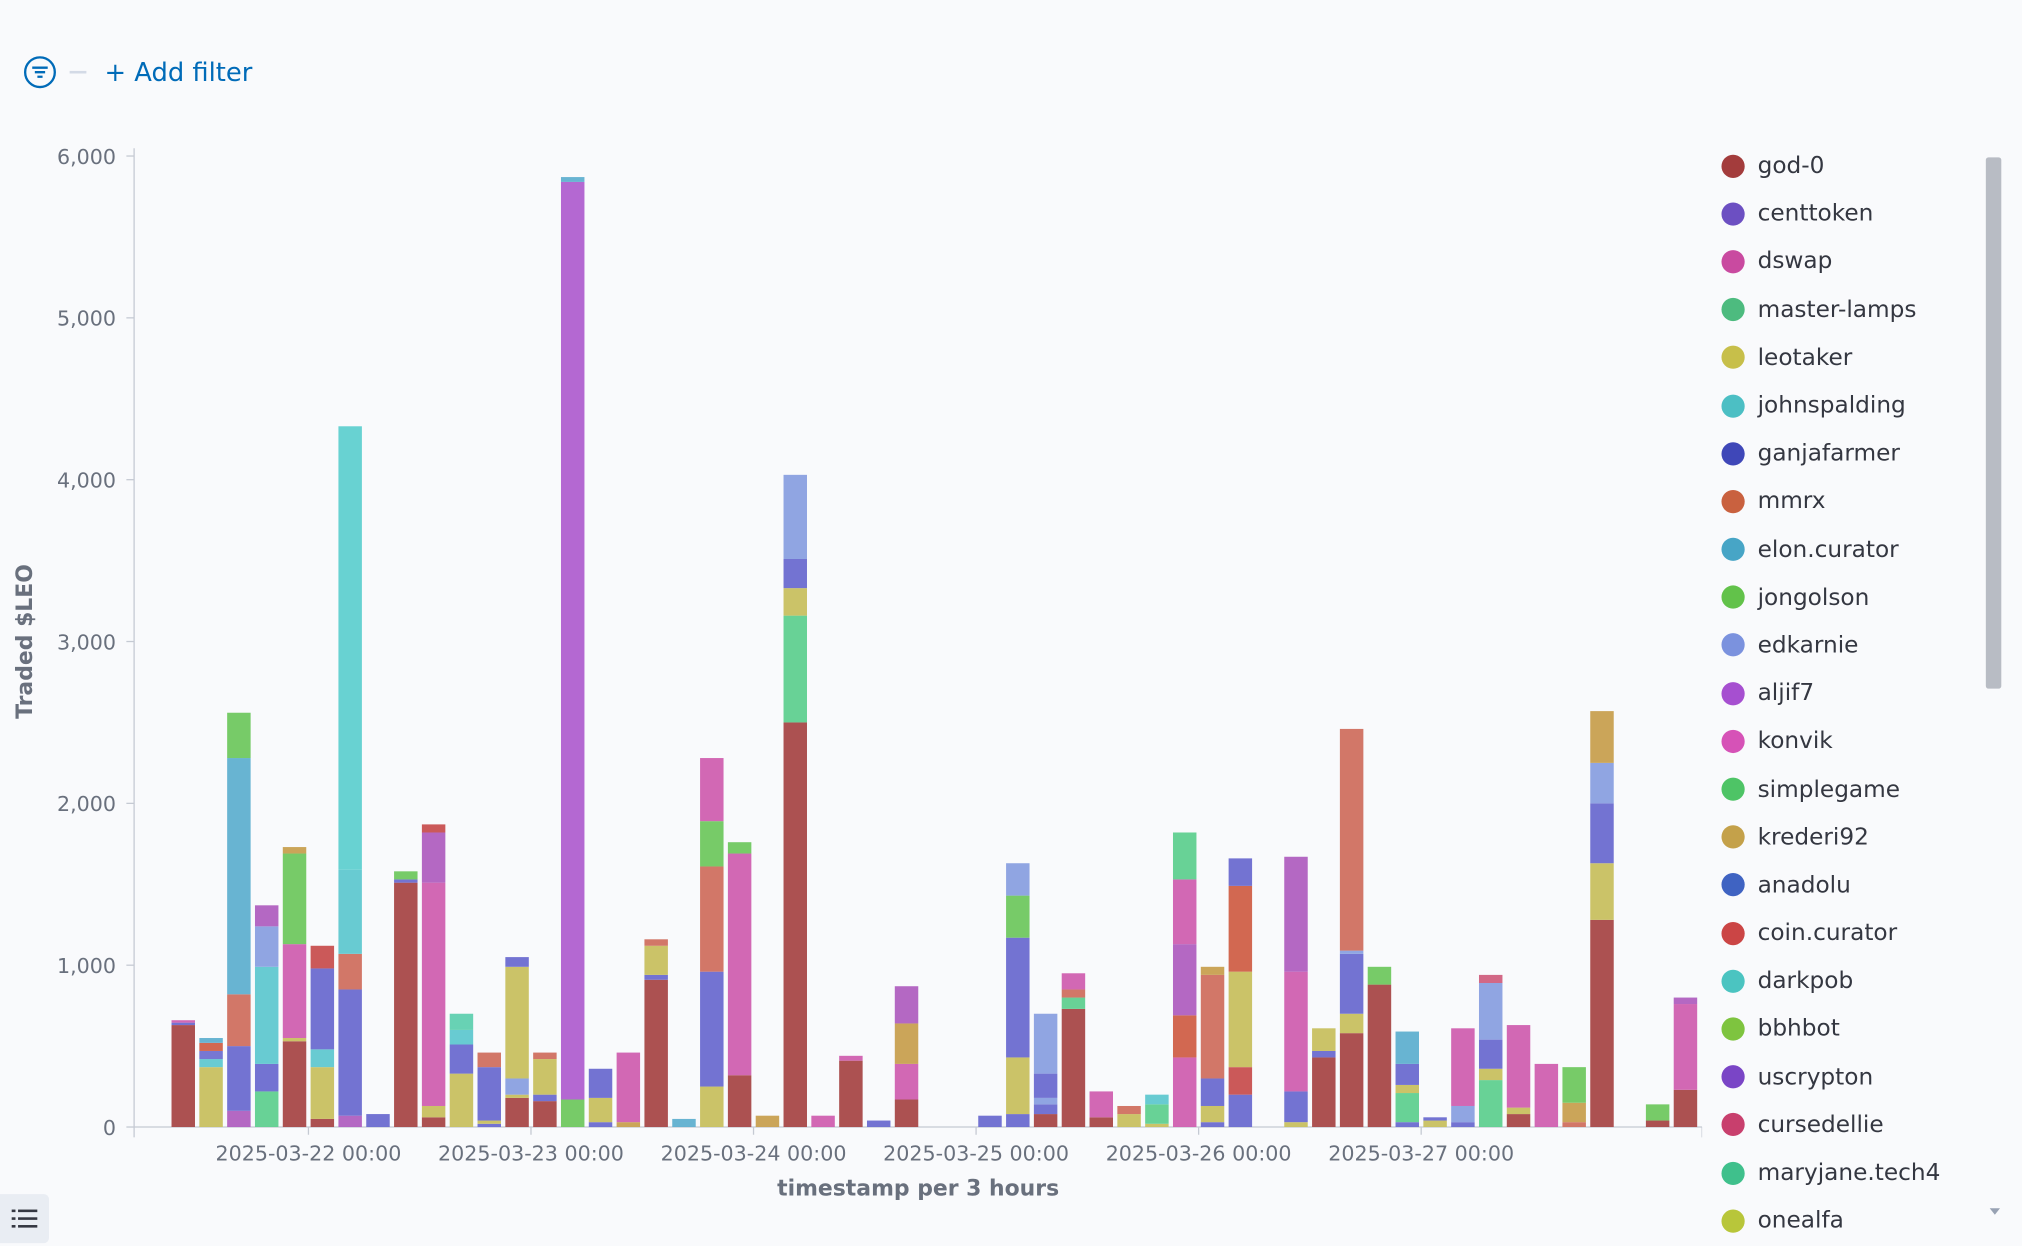  I want to click on legend-item: konvik, so click(1839, 741).